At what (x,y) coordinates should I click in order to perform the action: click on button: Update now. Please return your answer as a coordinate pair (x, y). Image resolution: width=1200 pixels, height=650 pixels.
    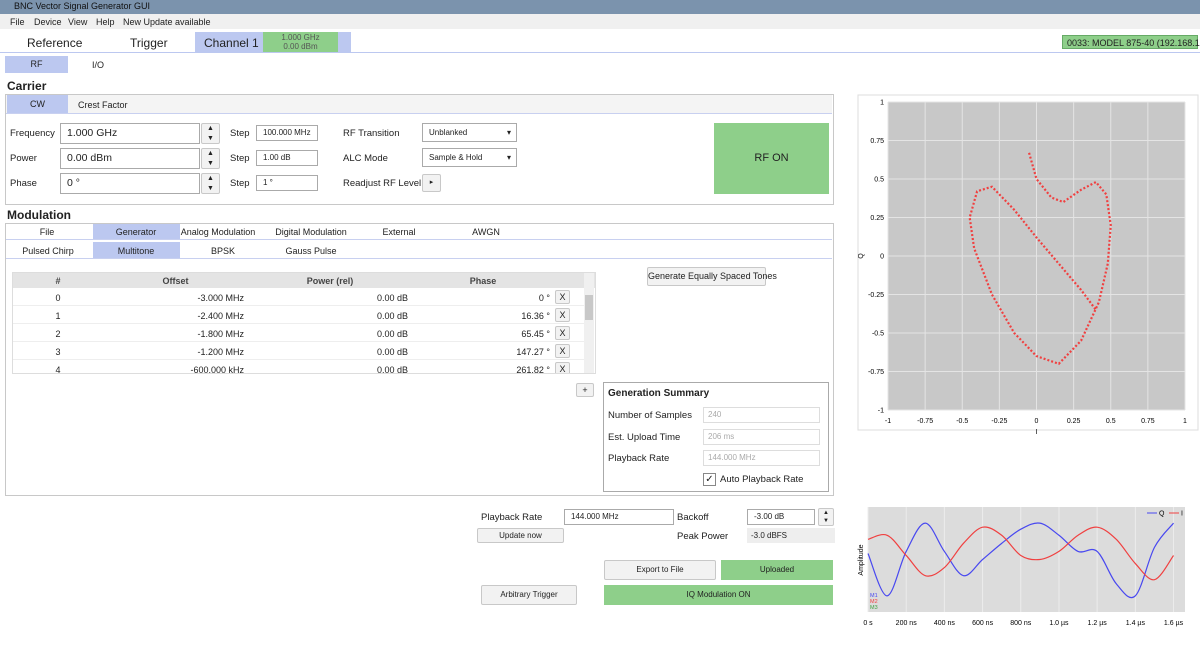
    Looking at the image, I should click on (520, 535).